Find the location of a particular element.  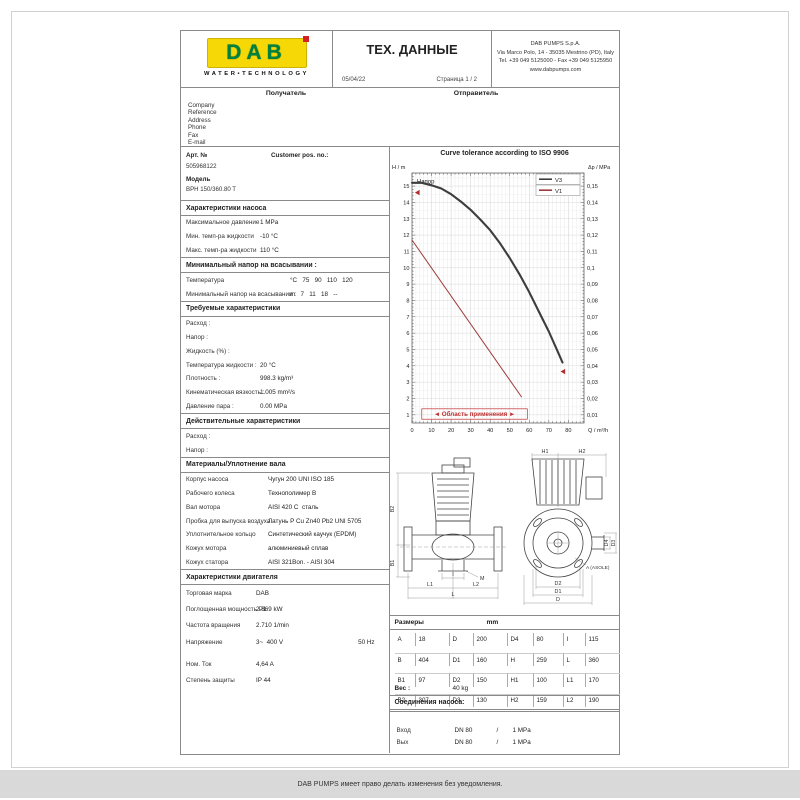

table-row: Корпус насоса Чугун 200 UNI ISO 185 is located at coordinates (260, 480).